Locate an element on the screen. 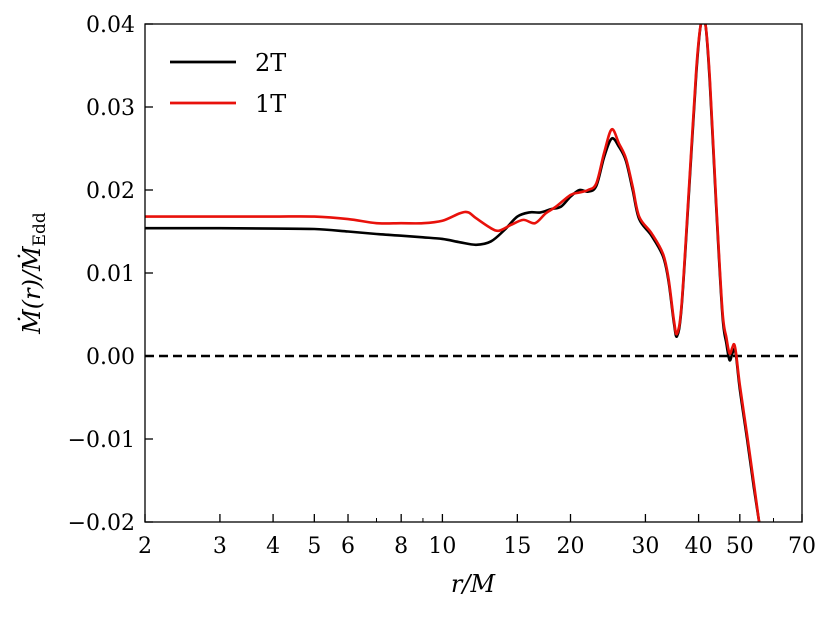 The height and width of the screenshot is (618, 830). y-axis-label-subscript: Edd is located at coordinates (40, 229).